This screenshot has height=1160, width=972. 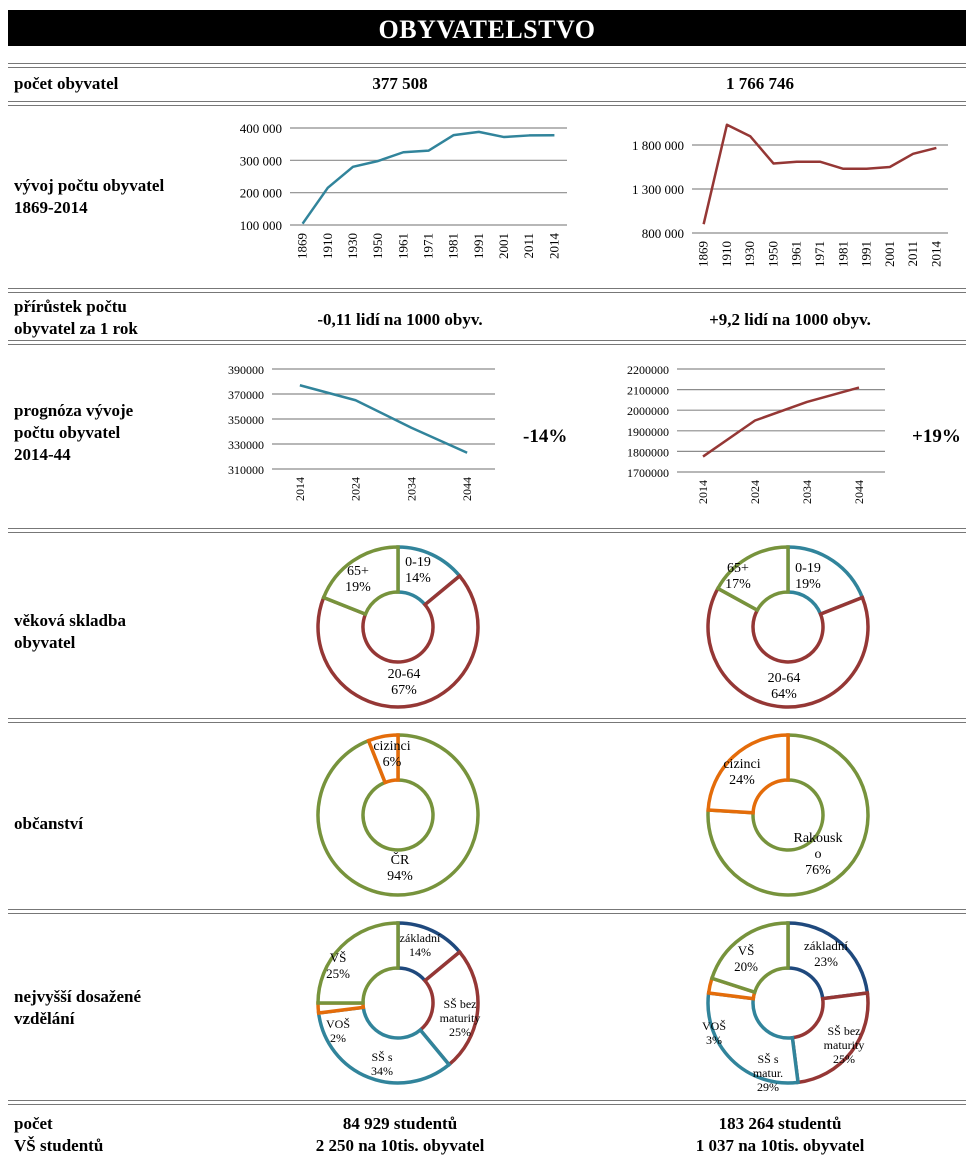 I want to click on students-label: počet VŠ studentů, so click(x=58, y=1135).